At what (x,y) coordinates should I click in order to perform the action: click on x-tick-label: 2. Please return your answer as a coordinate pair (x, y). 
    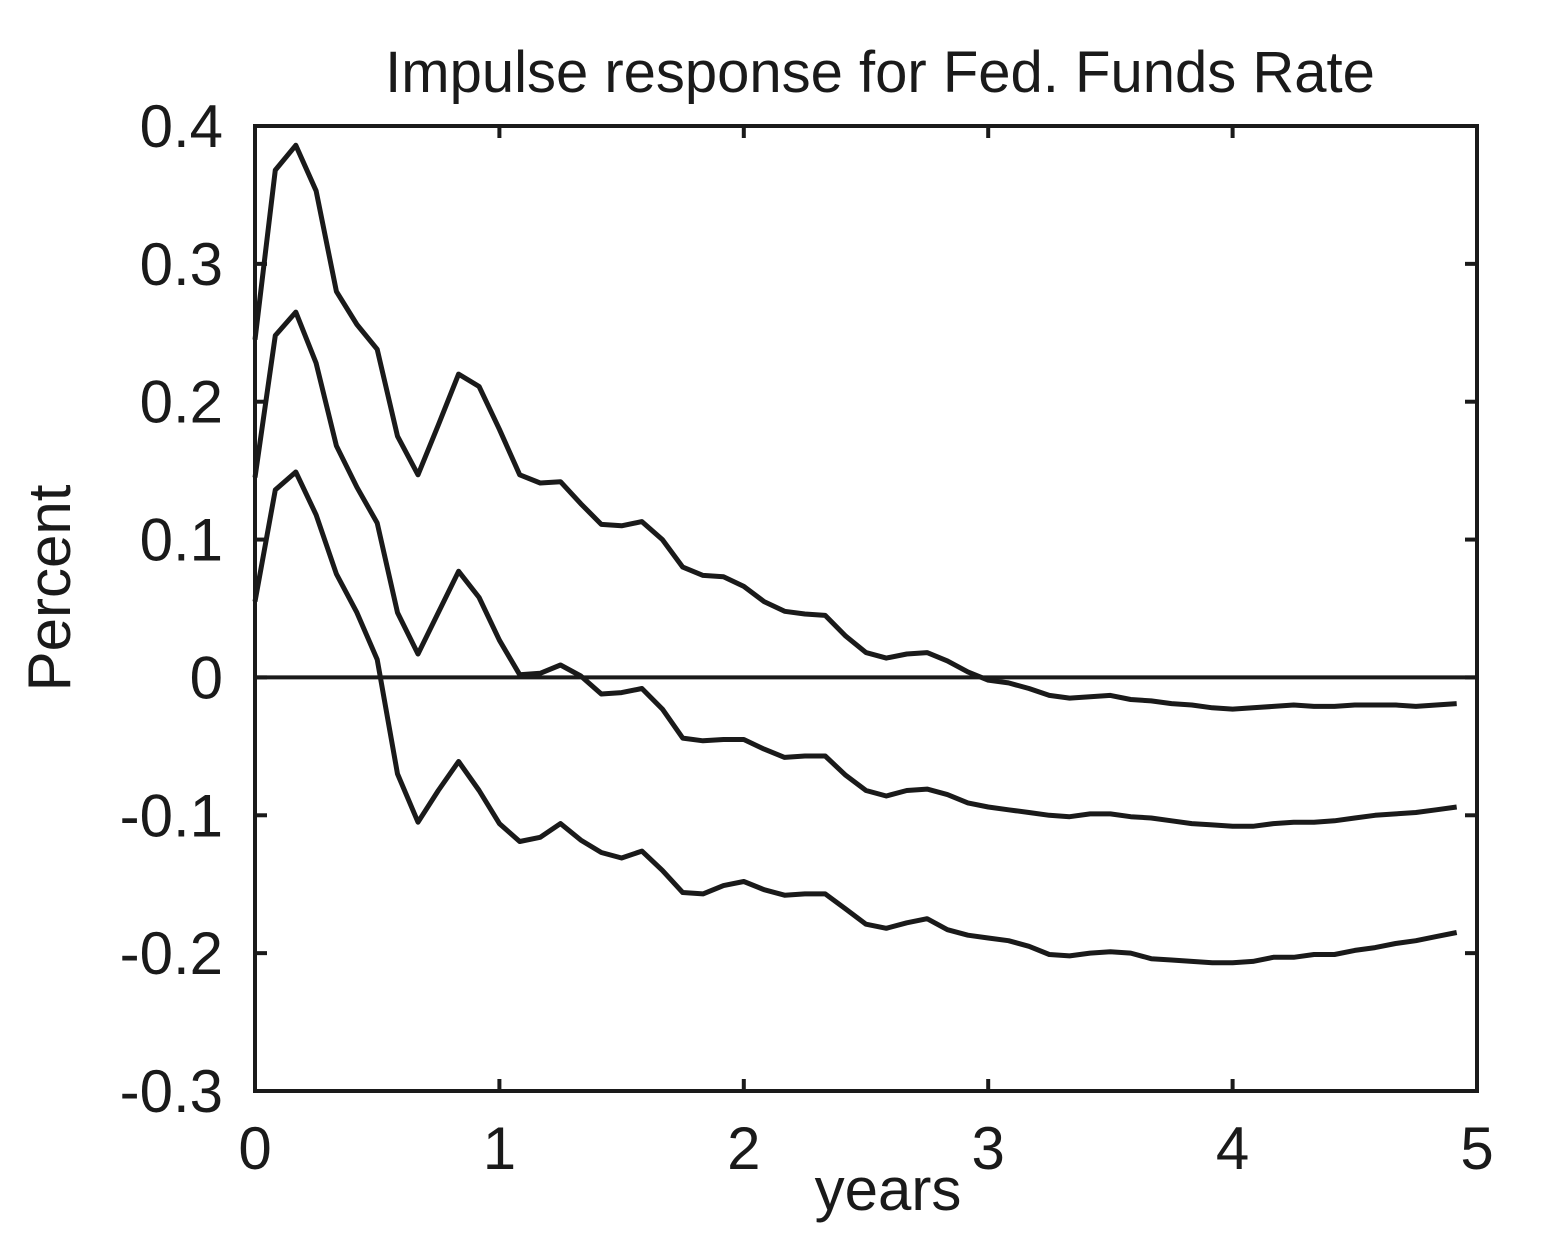
    Looking at the image, I should click on (743, 1148).